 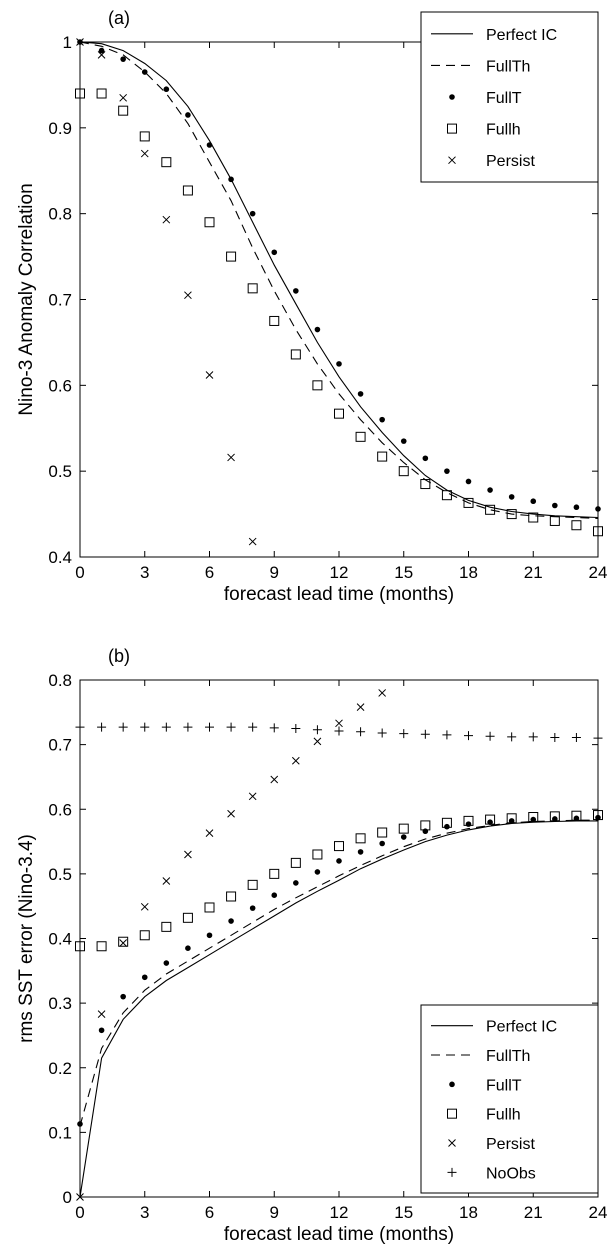 What do you see at coordinates (60, 745) in the screenshot?
I see `y-tick-label: 0.7` at bounding box center [60, 745].